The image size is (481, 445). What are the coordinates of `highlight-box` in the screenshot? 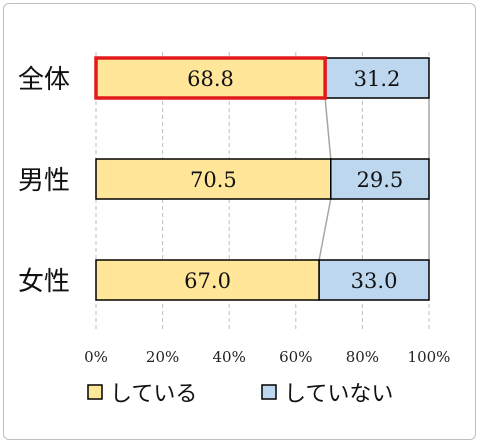 It's located at (210, 78).